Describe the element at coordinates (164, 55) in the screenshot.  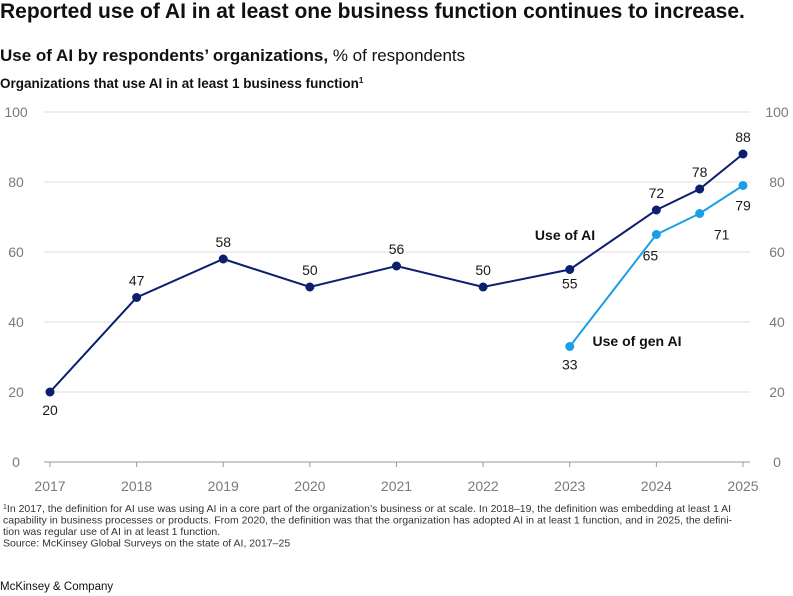
I see `subtitle-main: Use of AI by respondents’ organizations,` at that location.